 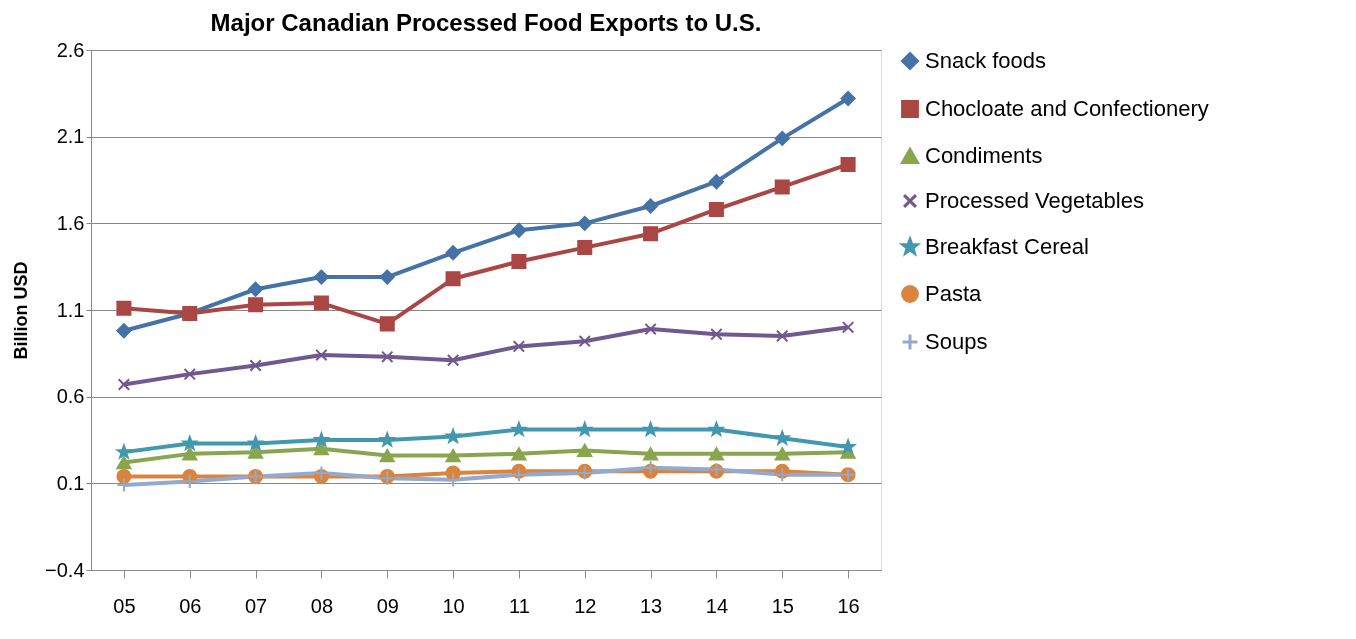 What do you see at coordinates (848, 605) in the screenshot?
I see `x-tick-label: 16` at bounding box center [848, 605].